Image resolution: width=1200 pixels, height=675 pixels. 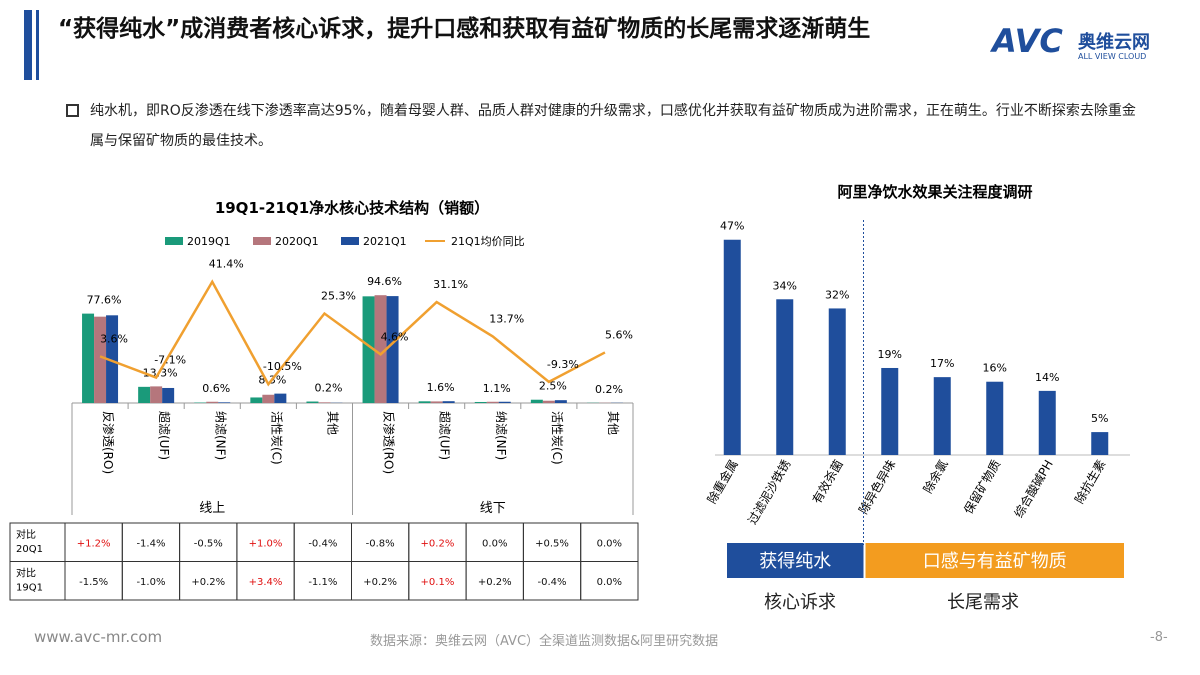 I want to click on logo-brand: AVC, so click(x=1027, y=41).